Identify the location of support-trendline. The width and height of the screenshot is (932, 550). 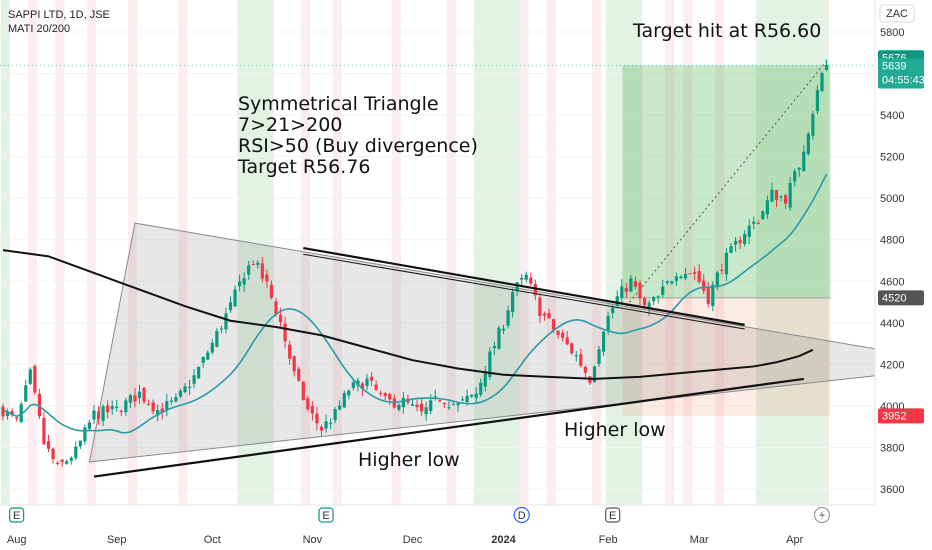
(448, 427).